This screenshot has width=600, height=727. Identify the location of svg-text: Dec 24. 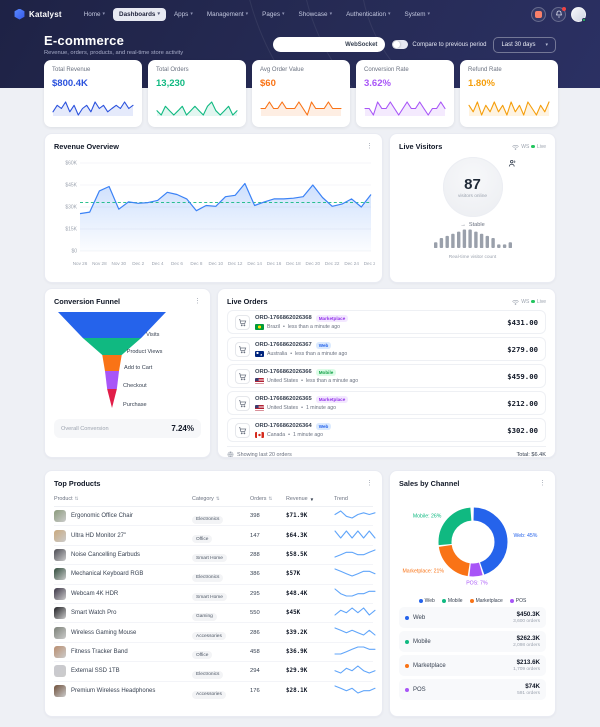
(351, 263).